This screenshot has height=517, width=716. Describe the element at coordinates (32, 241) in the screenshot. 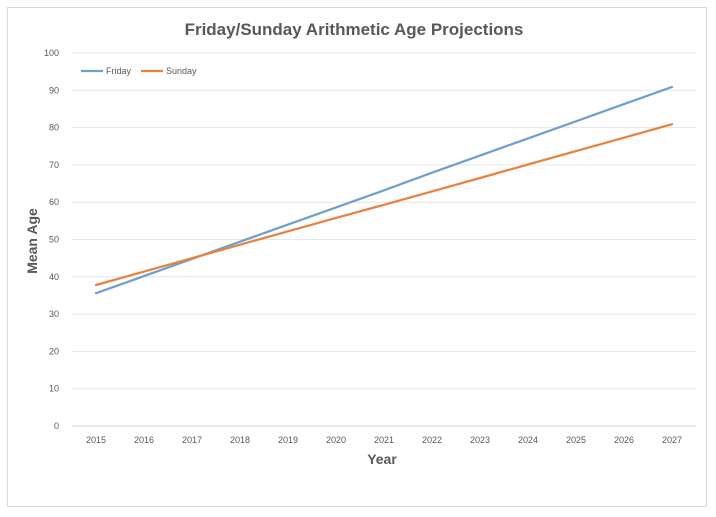

I see `y-axis-title: Mean Age` at that location.